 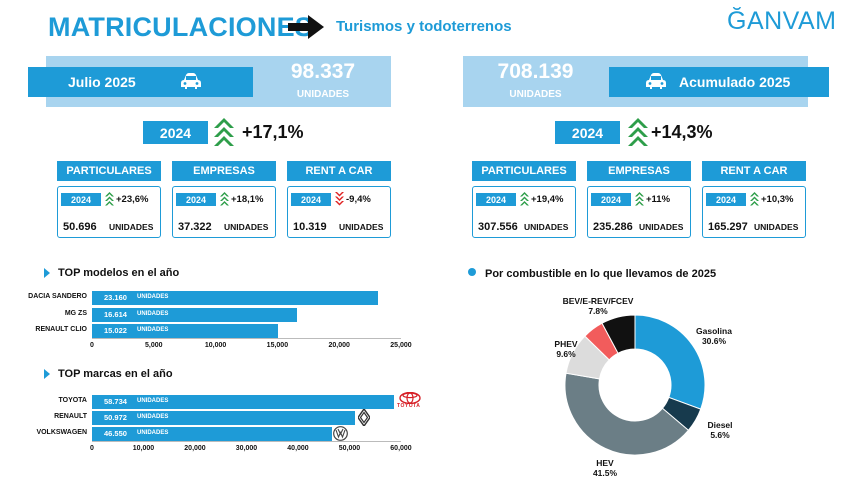 What do you see at coordinates (323, 94) in the screenshot?
I see `month-units: UNIDADES` at bounding box center [323, 94].